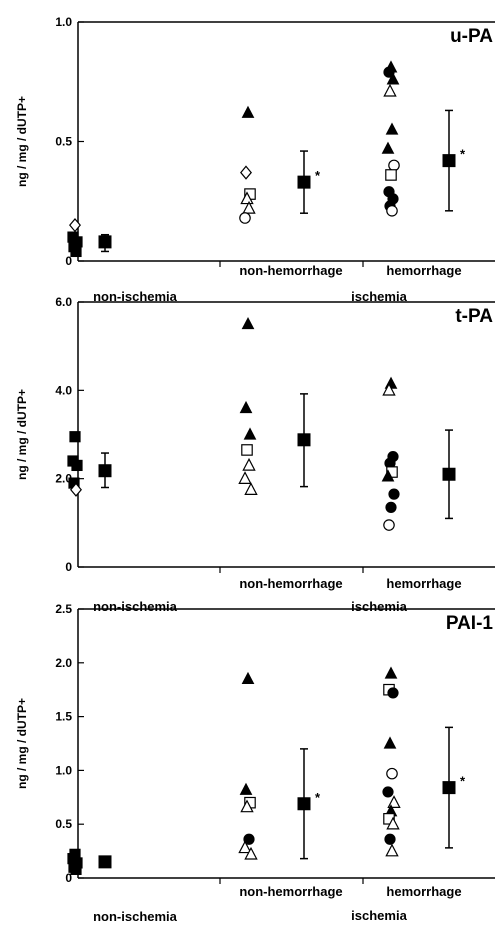 The image size is (499, 925). What do you see at coordinates (63, 302) in the screenshot?
I see `y-tick-label: 6.0` at bounding box center [63, 302].